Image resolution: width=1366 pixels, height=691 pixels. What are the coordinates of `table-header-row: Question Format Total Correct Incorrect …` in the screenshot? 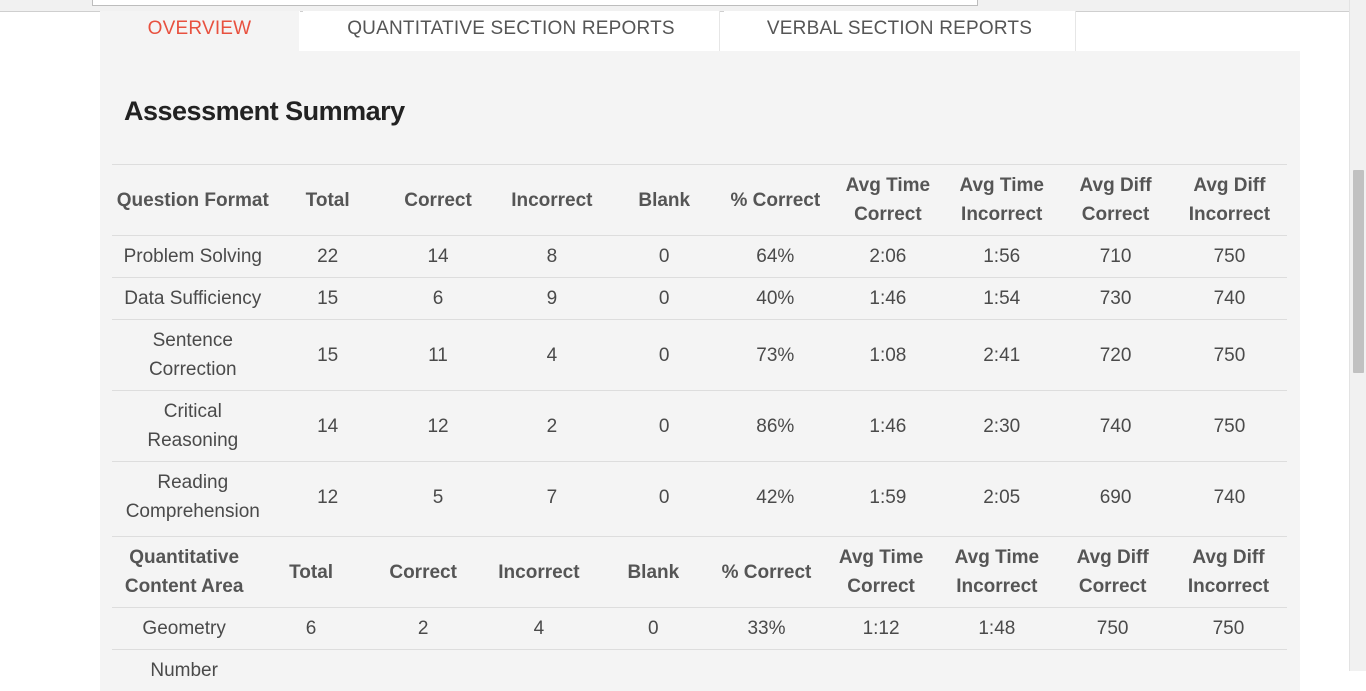 It's located at (699, 200).